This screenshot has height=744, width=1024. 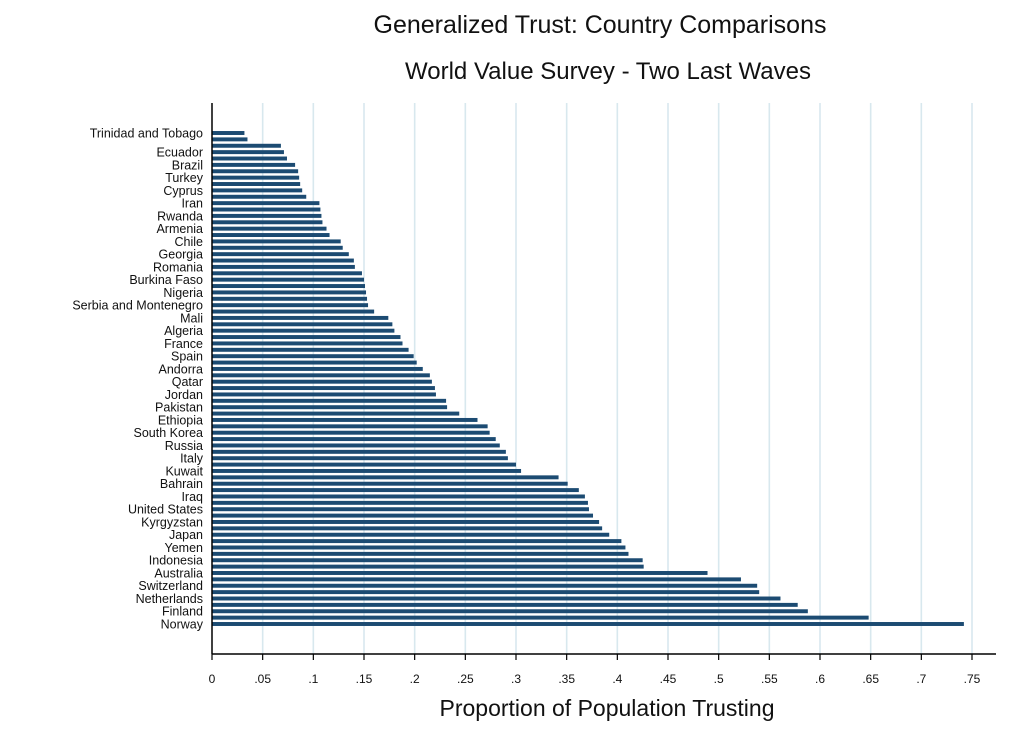 What do you see at coordinates (180, 420) in the screenshot?
I see `category-label: Ethiopia` at bounding box center [180, 420].